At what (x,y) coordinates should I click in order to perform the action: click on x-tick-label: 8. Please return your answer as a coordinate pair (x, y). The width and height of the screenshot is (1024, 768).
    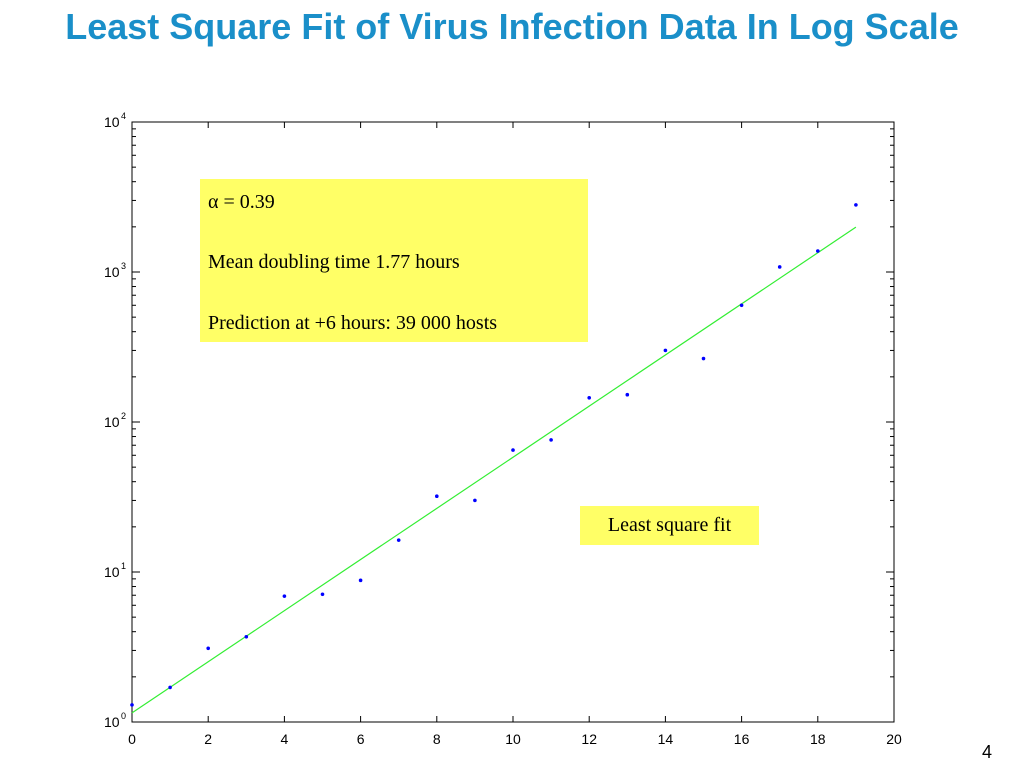
    Looking at the image, I should click on (437, 739).